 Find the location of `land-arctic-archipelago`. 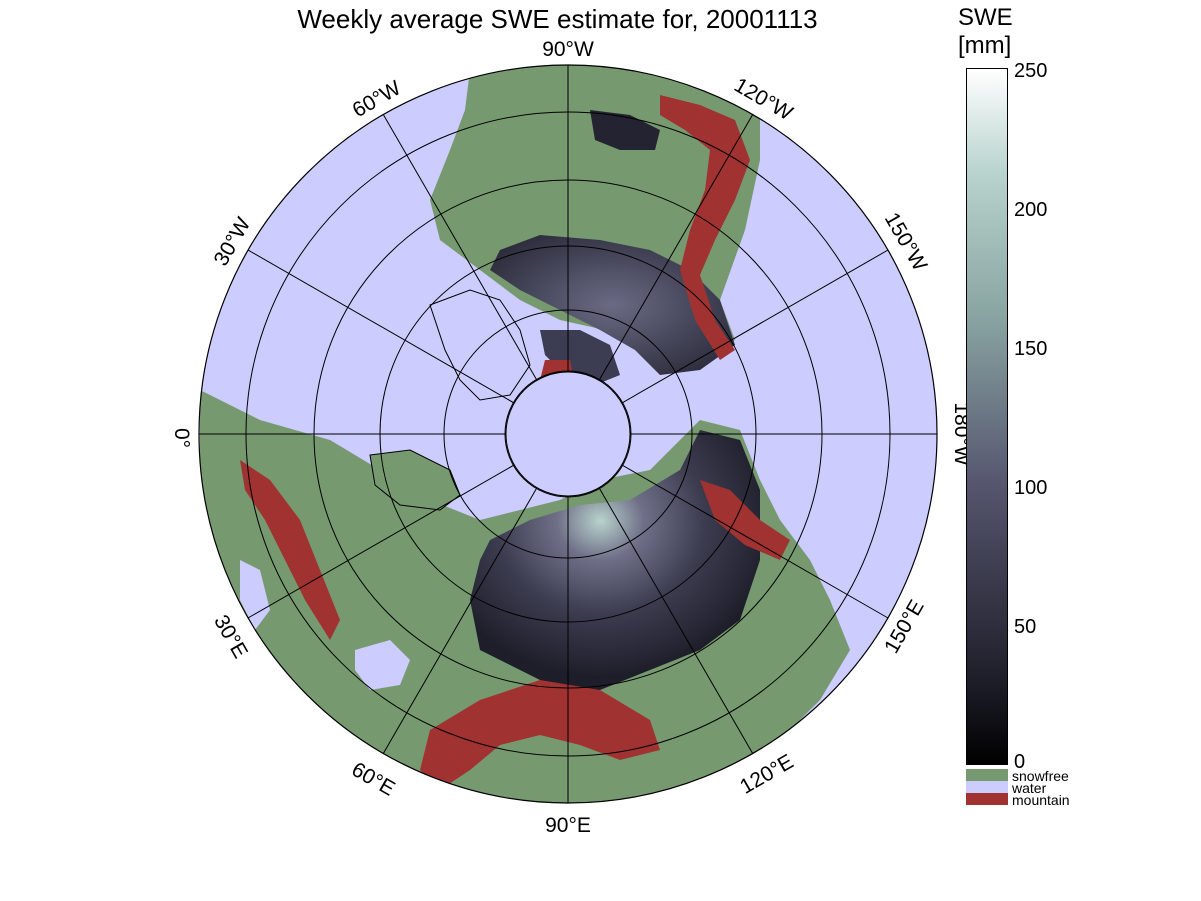

land-arctic-archipelago is located at coordinates (580, 357).